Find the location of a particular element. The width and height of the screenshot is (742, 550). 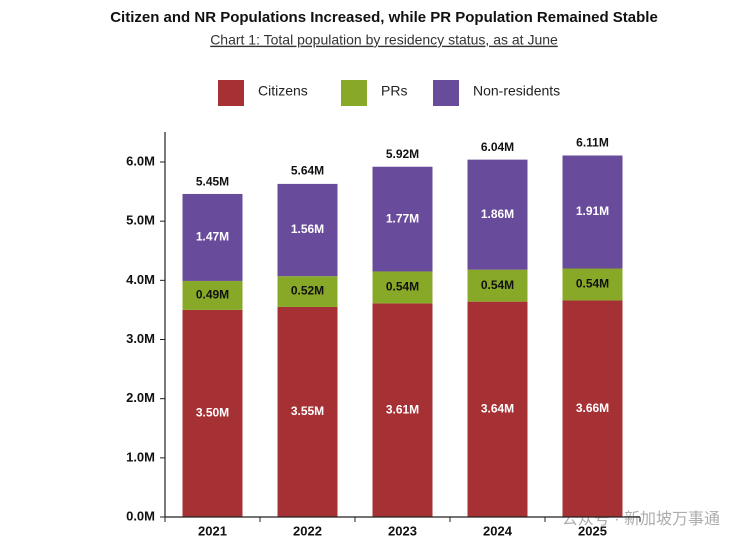

data-label: 1.91M is located at coordinates (592, 211).